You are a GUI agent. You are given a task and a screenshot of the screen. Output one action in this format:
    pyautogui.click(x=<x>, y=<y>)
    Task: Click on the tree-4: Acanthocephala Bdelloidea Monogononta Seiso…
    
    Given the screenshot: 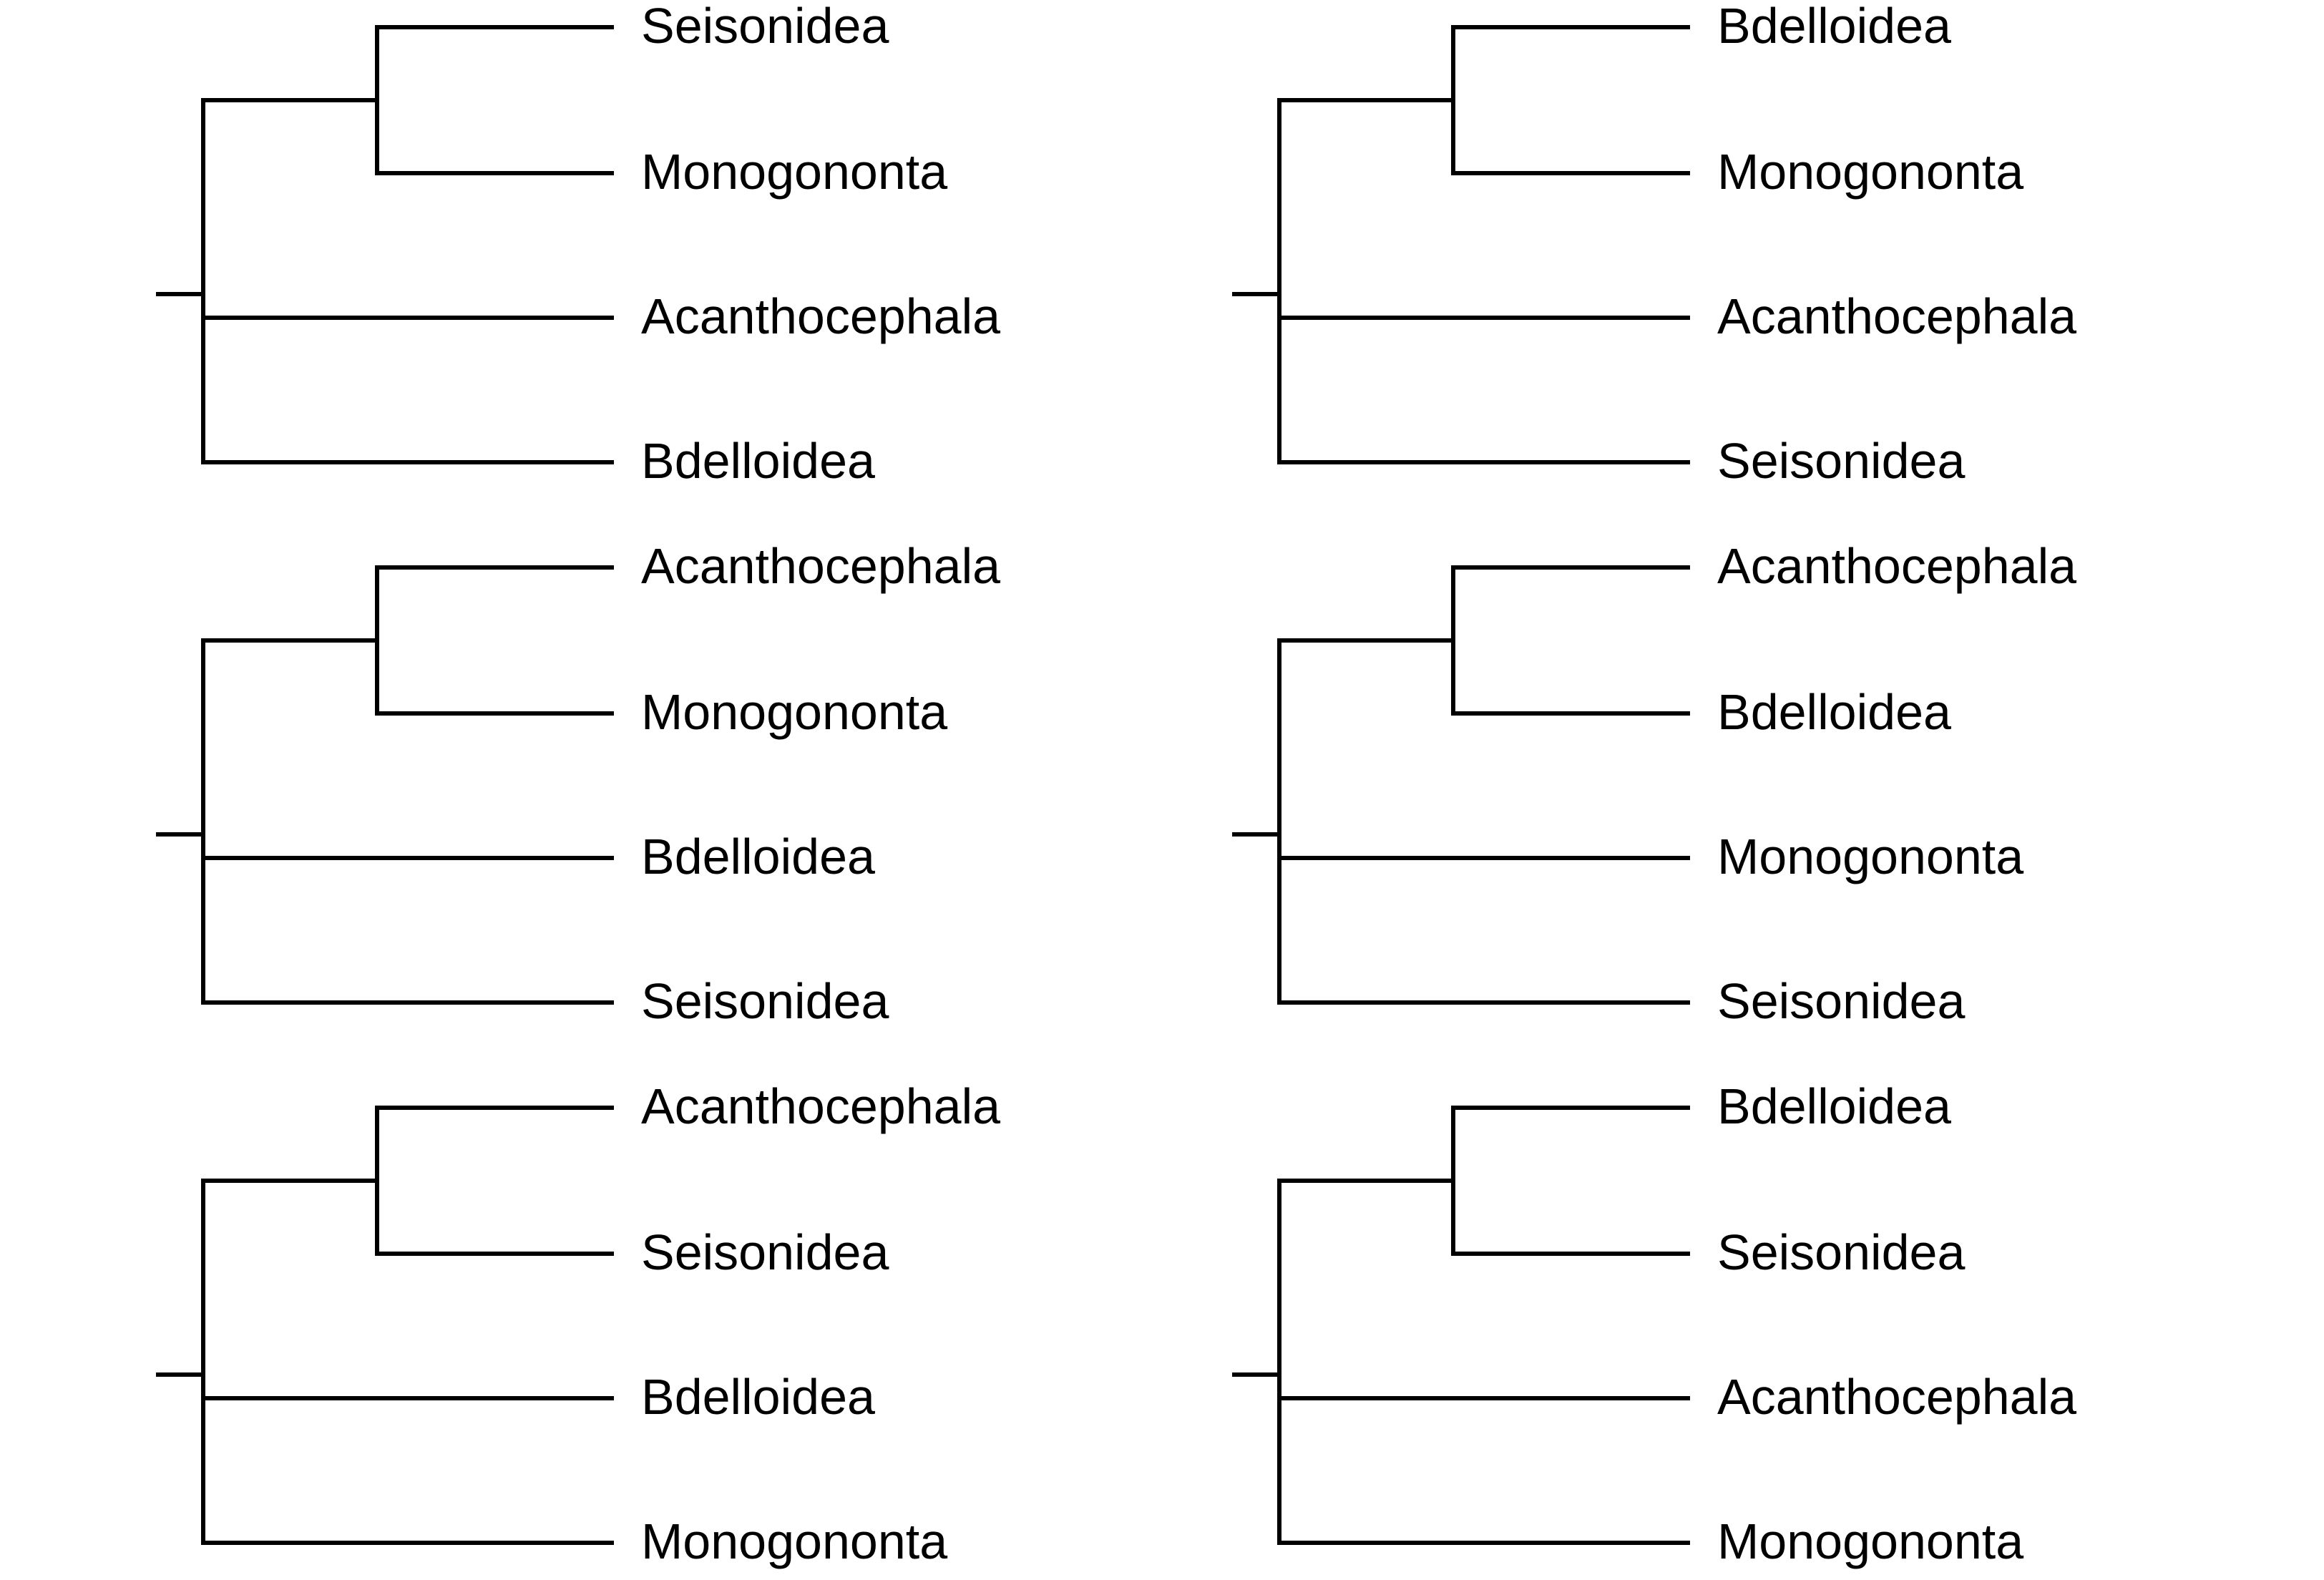 What is the action you would take?
    pyautogui.click(x=1654, y=783)
    